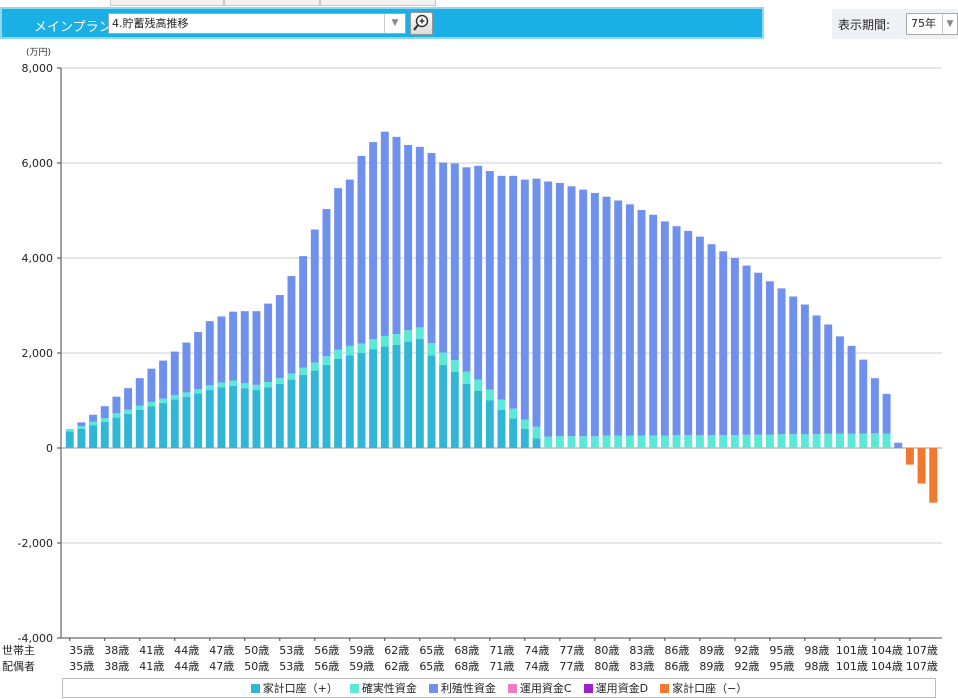 The width and height of the screenshot is (958, 699). Describe the element at coordinates (499, 688) in the screenshot. I see `chart-legend: 家計口座（+） 確実性資金 利殖性資金 運用資金C 運用資金D 家計口座（−）` at that location.